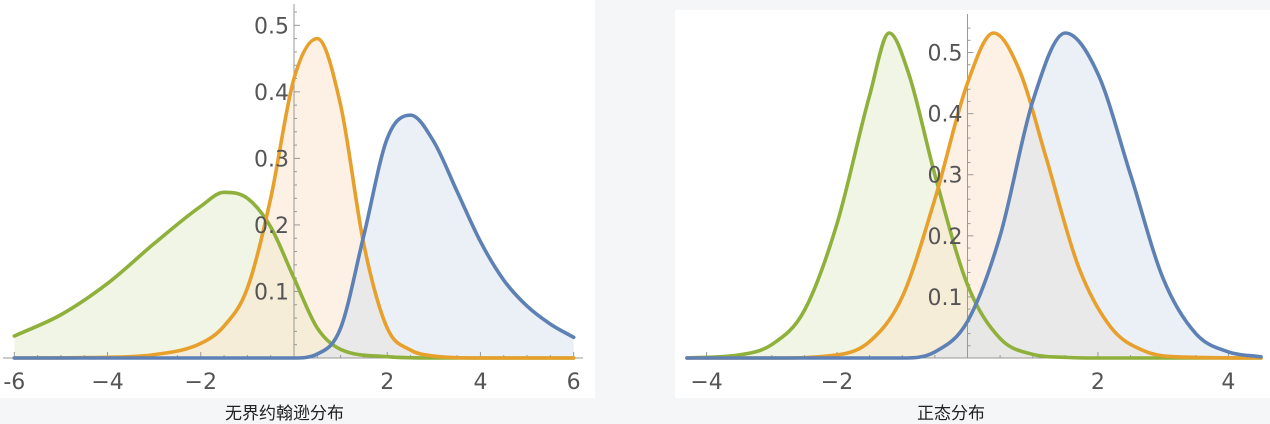 The image size is (1270, 424). I want to click on caption-left: 无界约翰逊分布, so click(284, 414).